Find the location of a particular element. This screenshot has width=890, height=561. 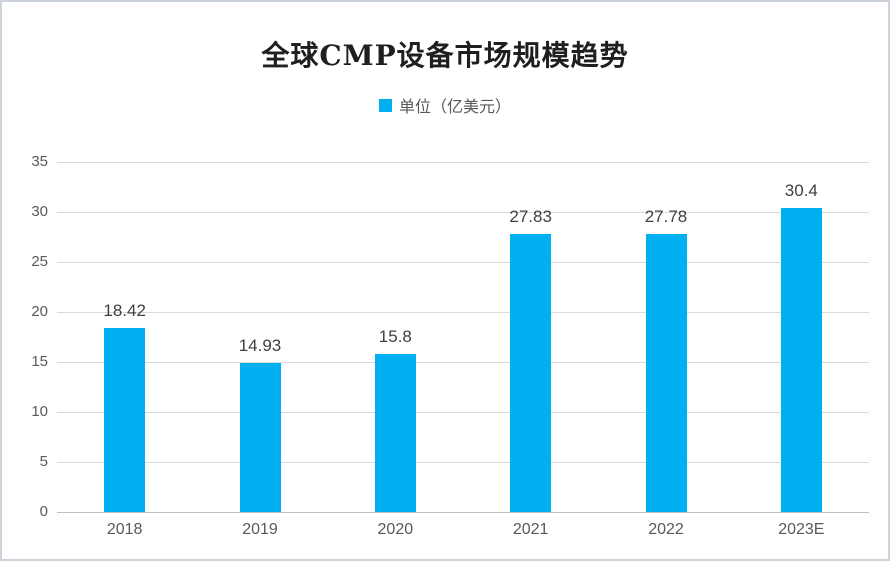

value-label-2019: 14.93 is located at coordinates (260, 345).